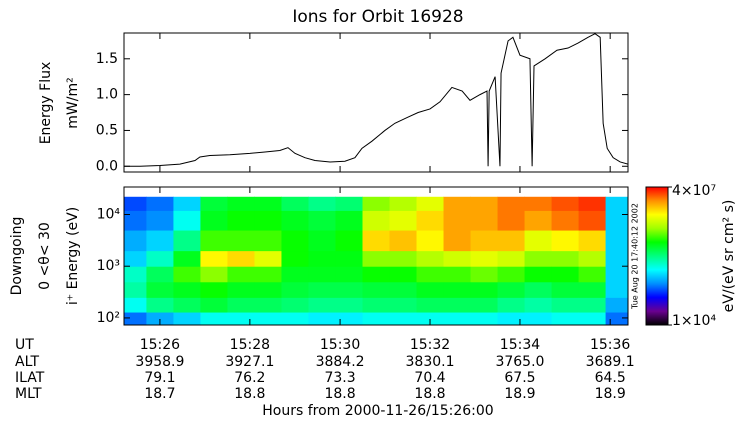 Image resolution: width=741 pixels, height=422 pixels. Describe the element at coordinates (107, 59) in the screenshot. I see `y-tick-label: 1.5` at that location.